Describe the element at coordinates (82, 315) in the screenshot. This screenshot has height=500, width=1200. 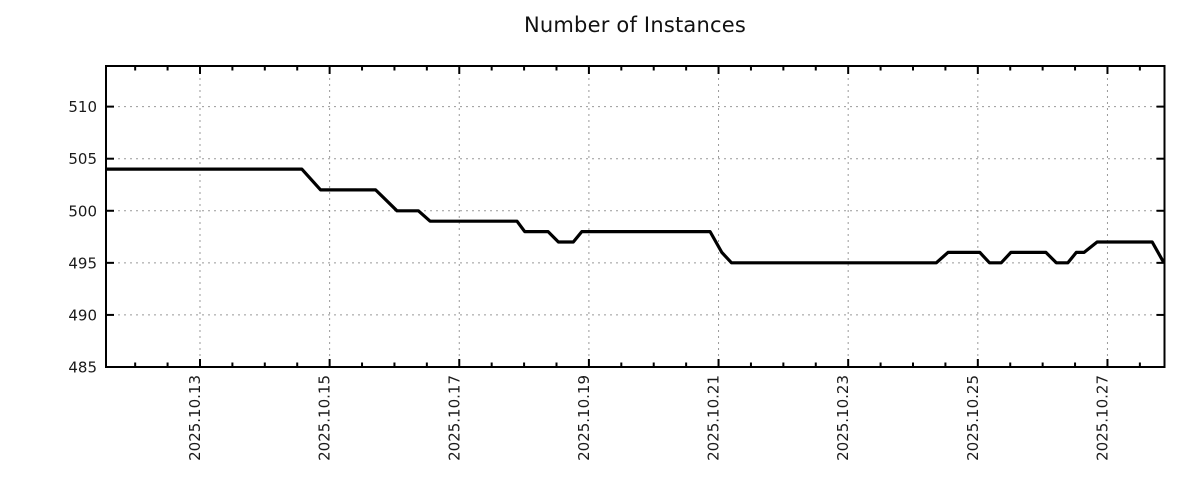
I see `y-tick-label: 490` at that location.